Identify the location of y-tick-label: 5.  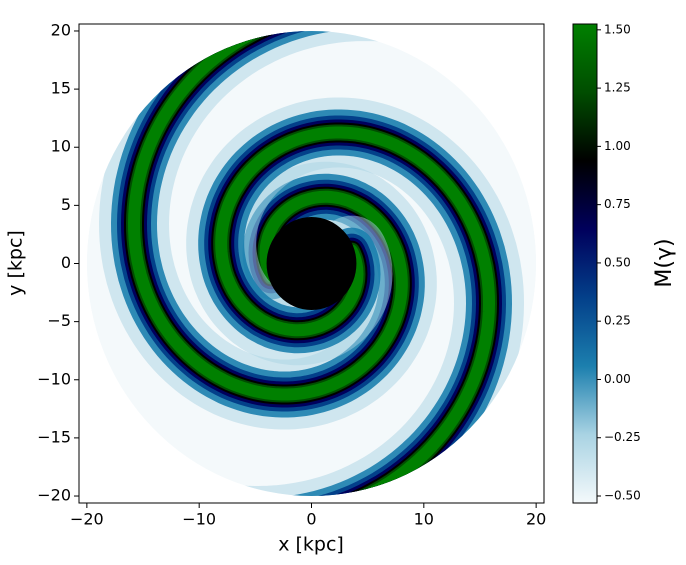
(66, 204).